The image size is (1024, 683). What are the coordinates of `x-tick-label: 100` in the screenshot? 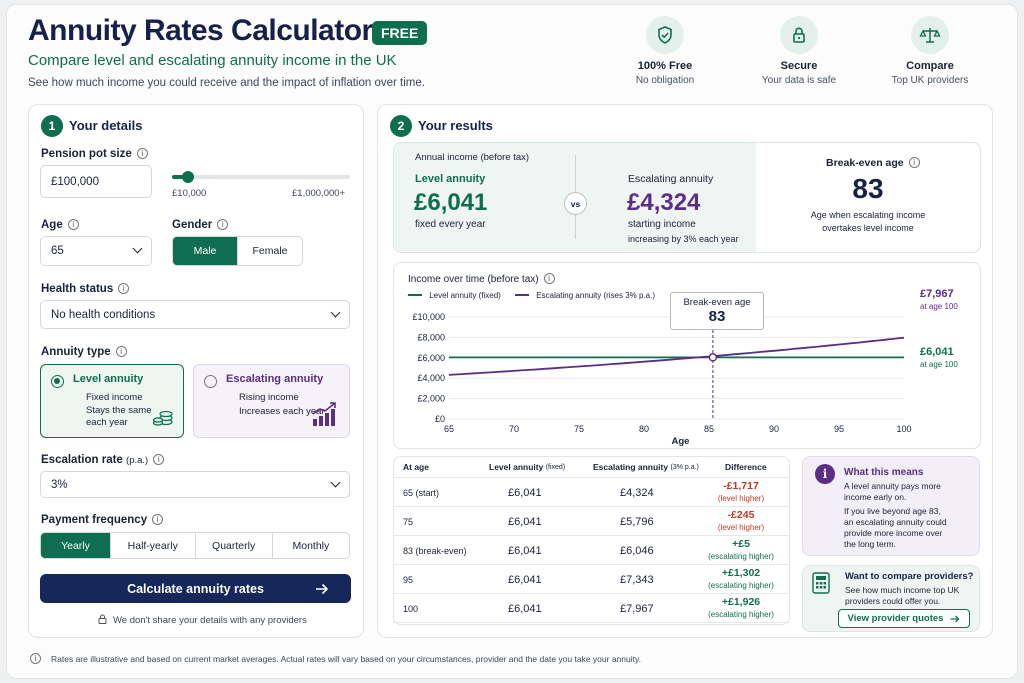 It's located at (903, 429).